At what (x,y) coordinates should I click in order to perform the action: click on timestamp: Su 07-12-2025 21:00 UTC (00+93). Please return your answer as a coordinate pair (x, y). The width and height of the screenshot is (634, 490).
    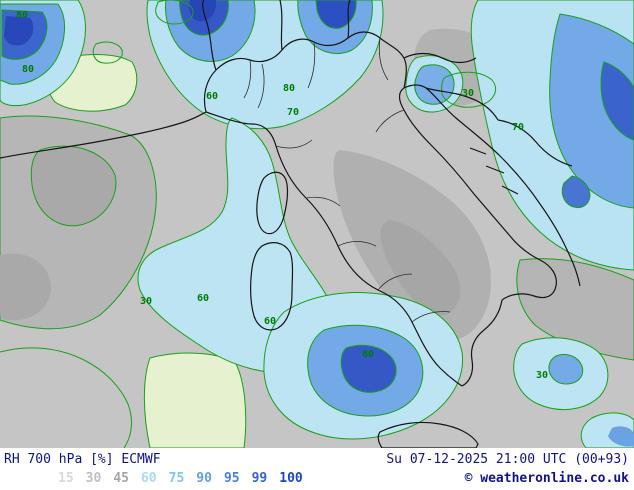
    Looking at the image, I should click on (507, 459).